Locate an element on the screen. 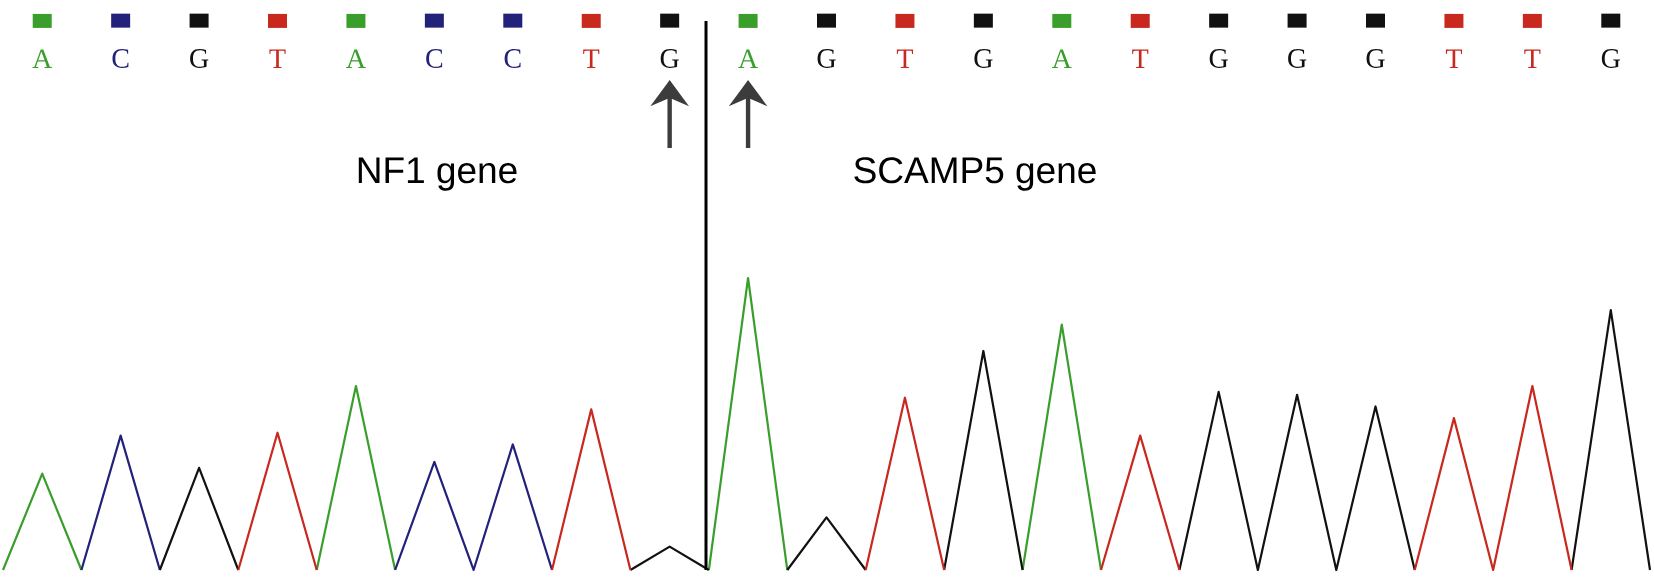  text: NF1 gene is located at coordinates (437, 174).